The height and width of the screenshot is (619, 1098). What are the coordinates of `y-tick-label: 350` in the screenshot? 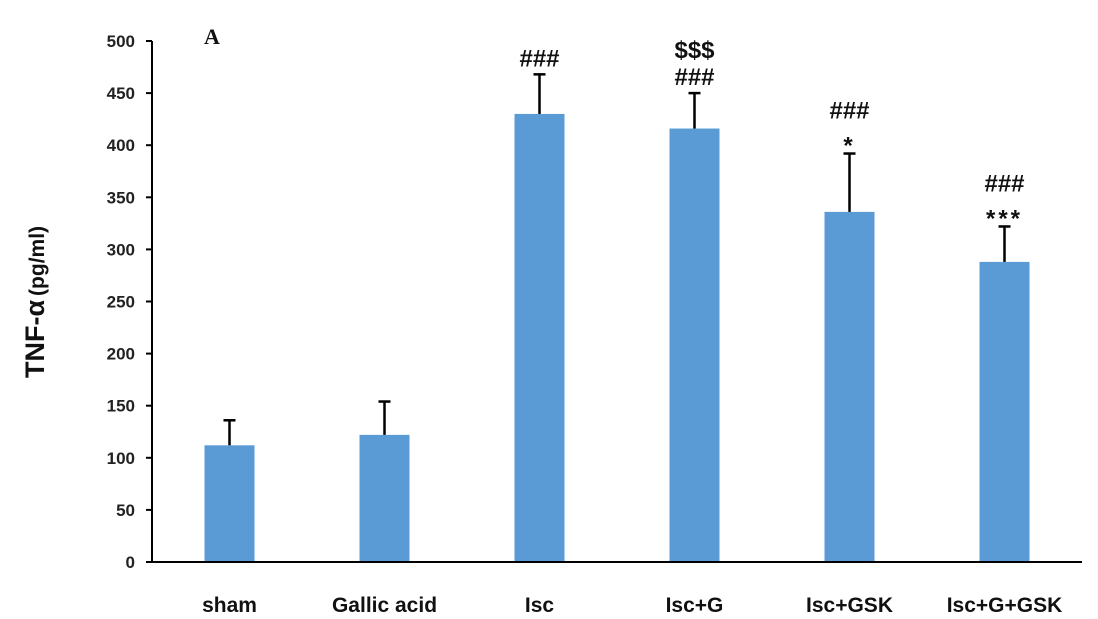 It's located at (121, 197).